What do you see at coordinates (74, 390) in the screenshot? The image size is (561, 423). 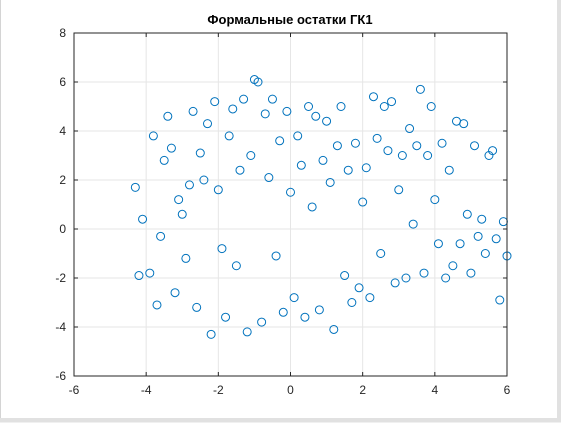 I see `x-tick-label: -6` at bounding box center [74, 390].